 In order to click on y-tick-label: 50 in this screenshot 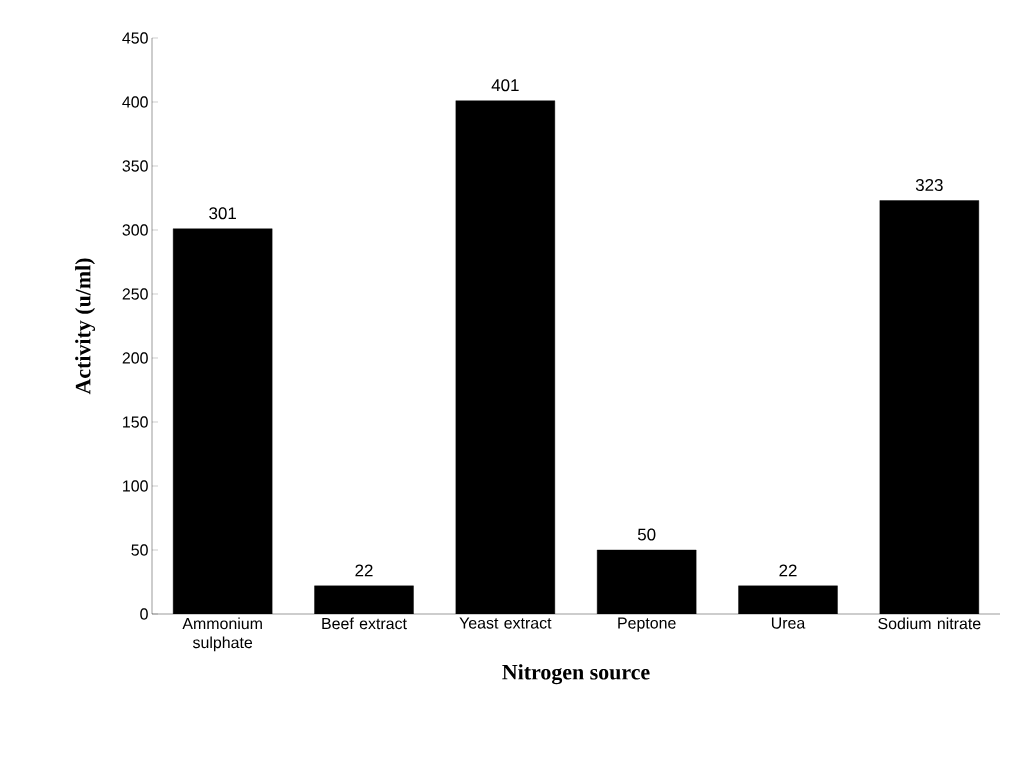, I will do `click(139, 550)`.